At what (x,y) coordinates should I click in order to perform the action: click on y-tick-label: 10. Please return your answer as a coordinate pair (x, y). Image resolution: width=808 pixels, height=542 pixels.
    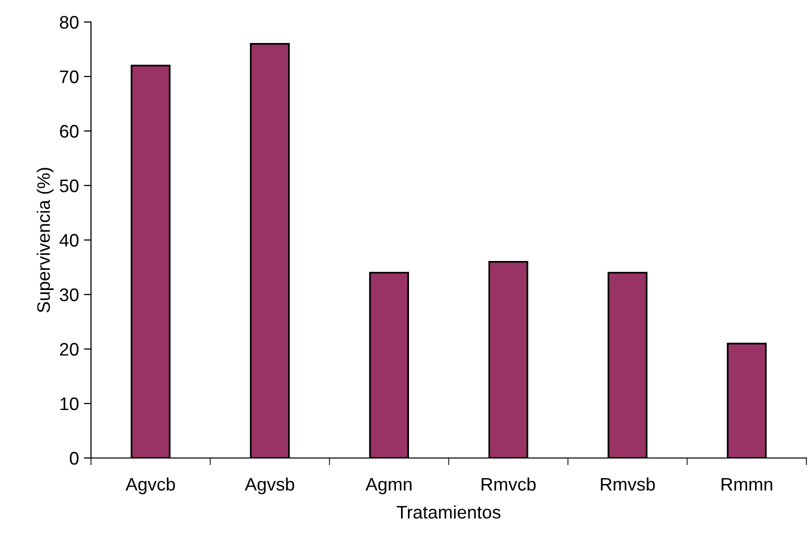
    Looking at the image, I should click on (69, 403).